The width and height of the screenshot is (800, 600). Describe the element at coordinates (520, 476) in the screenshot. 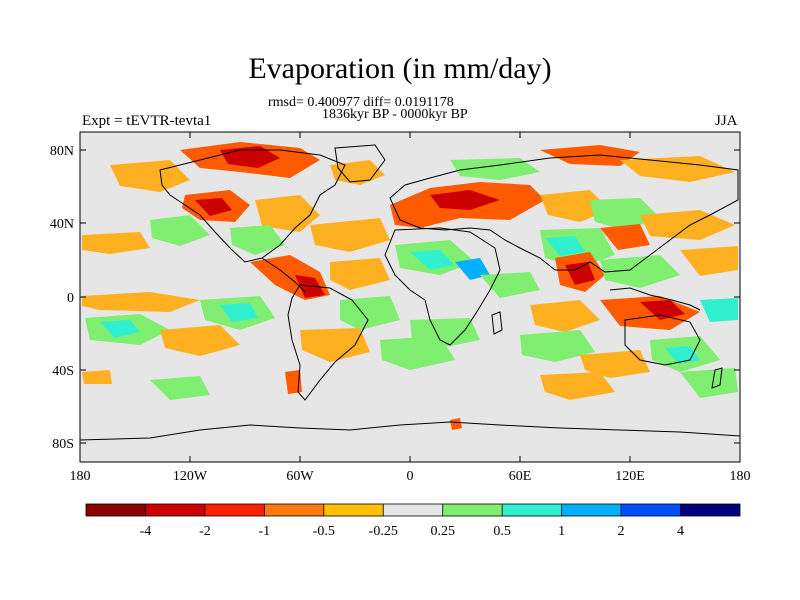

I see `lon-label: 60E` at that location.